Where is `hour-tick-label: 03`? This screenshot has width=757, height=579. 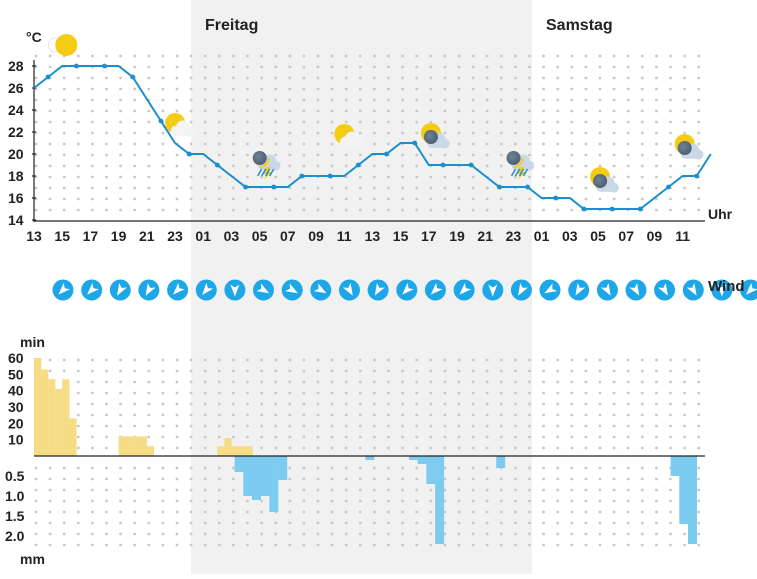
hour-tick-label: 03 is located at coordinates (570, 236).